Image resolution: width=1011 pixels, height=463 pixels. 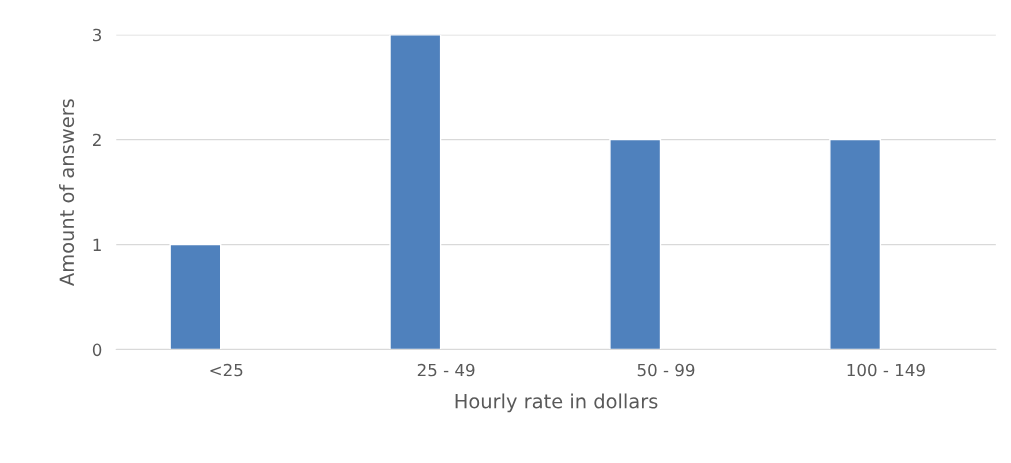 I want to click on y-tick-label: 3, so click(x=97, y=35).